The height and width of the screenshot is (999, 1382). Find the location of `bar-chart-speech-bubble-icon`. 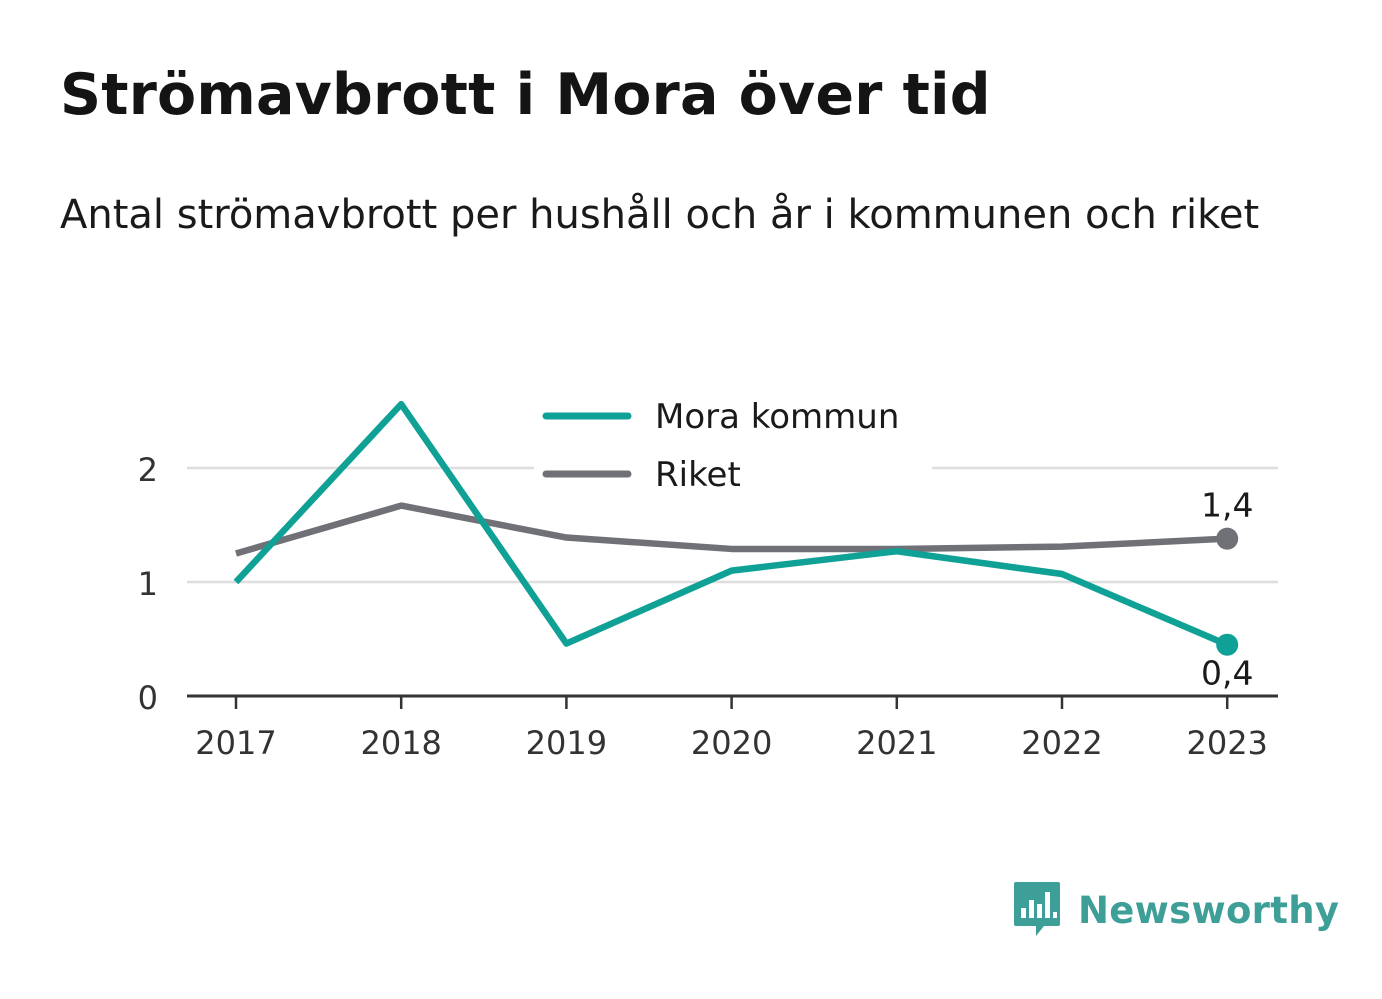

bar-chart-speech-bubble-icon is located at coordinates (1037, 909).